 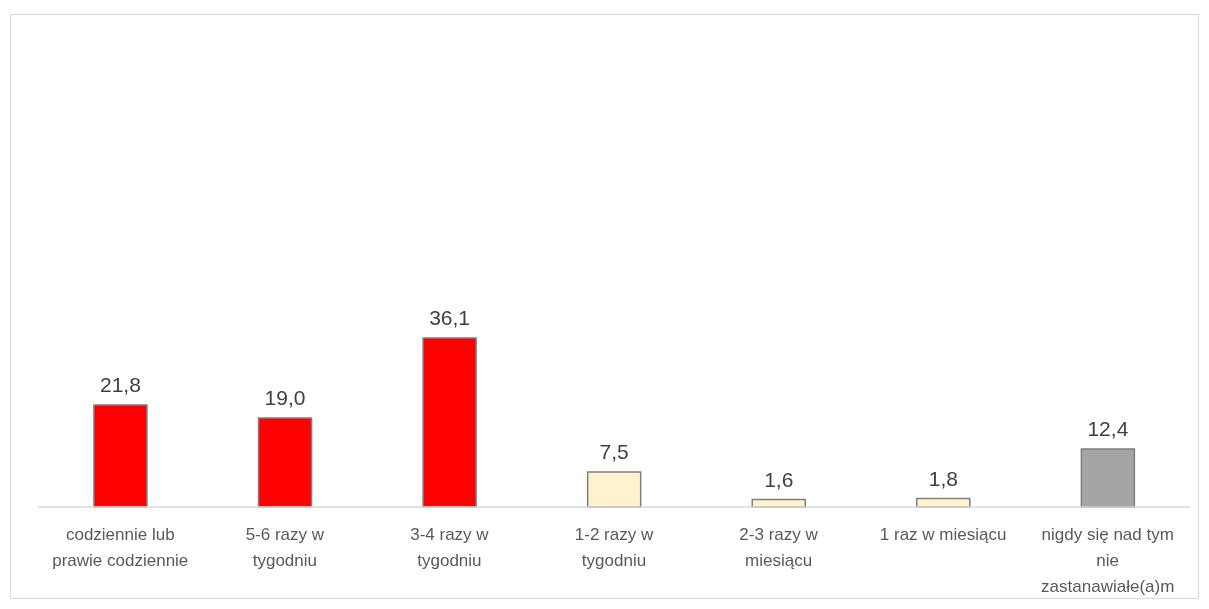 What do you see at coordinates (450, 547) in the screenshot?
I see `x-tick-label: 3-4 razy w tygodniu` at bounding box center [450, 547].